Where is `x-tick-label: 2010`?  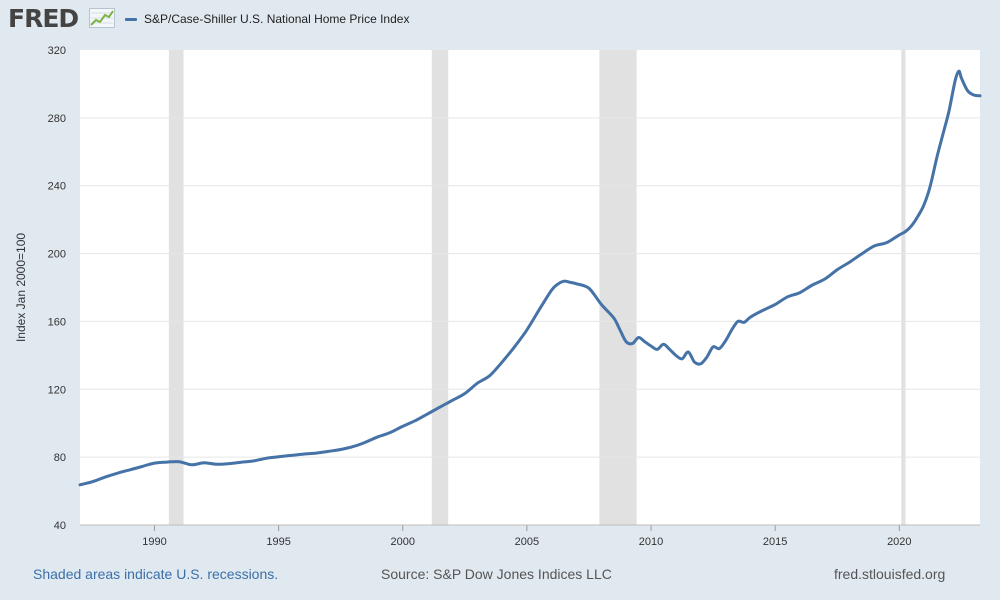 x-tick-label: 2010 is located at coordinates (651, 542).